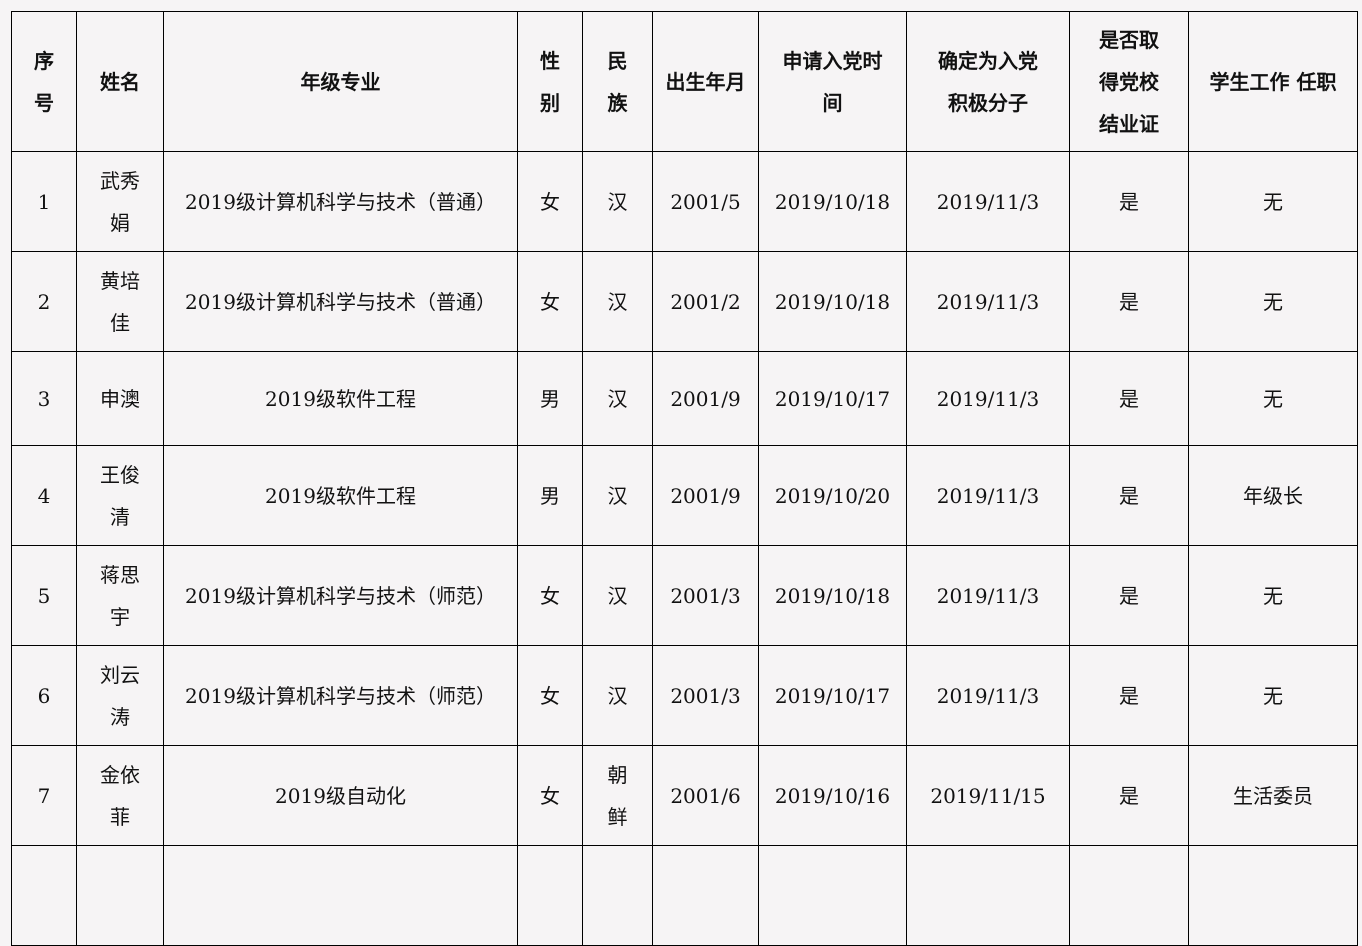 The image size is (1362, 946). What do you see at coordinates (44, 695) in the screenshot?
I see `cell-index: 6` at bounding box center [44, 695].